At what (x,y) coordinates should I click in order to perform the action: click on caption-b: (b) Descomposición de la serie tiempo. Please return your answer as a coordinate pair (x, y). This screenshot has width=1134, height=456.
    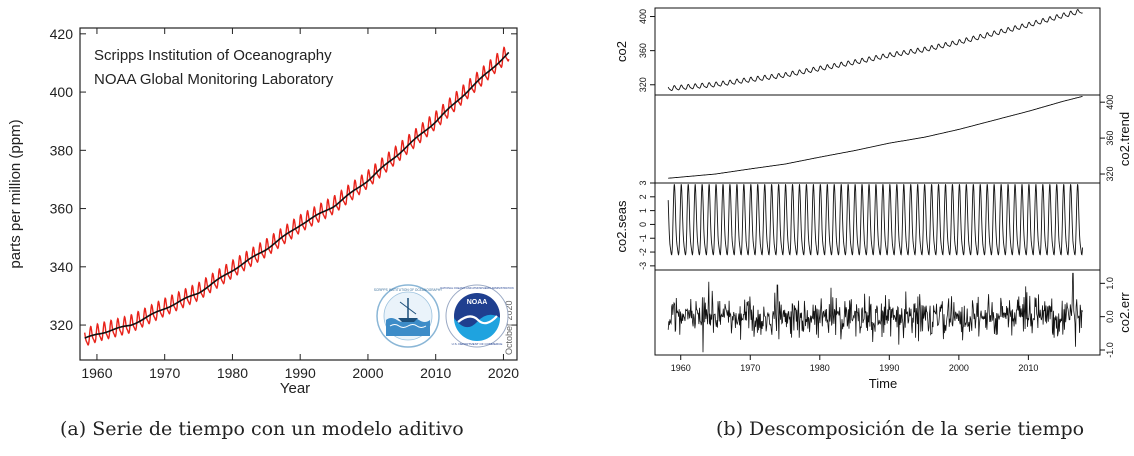
    Looking at the image, I should click on (900, 429).